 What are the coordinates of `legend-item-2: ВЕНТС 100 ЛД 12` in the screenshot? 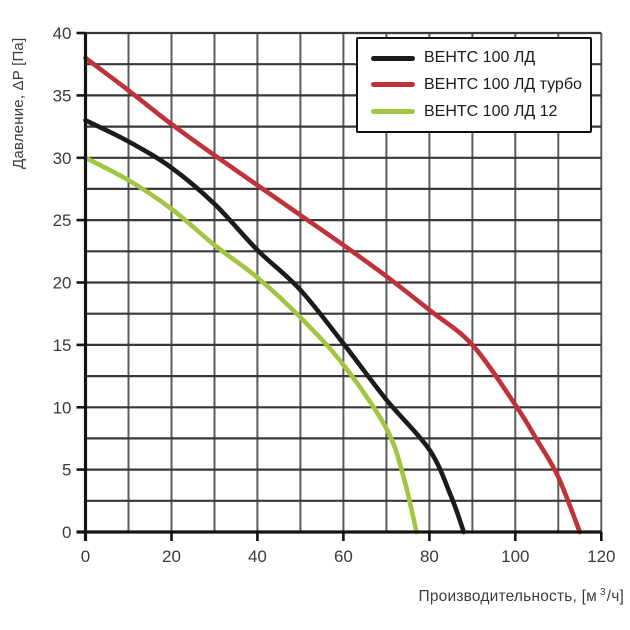 It's located at (480, 112).